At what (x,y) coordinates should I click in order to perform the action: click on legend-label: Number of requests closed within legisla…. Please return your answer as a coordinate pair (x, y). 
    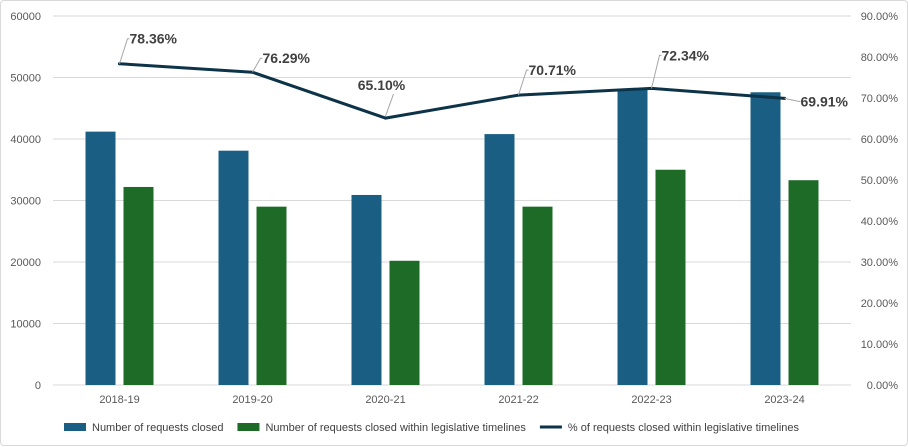
    Looking at the image, I should click on (395, 428).